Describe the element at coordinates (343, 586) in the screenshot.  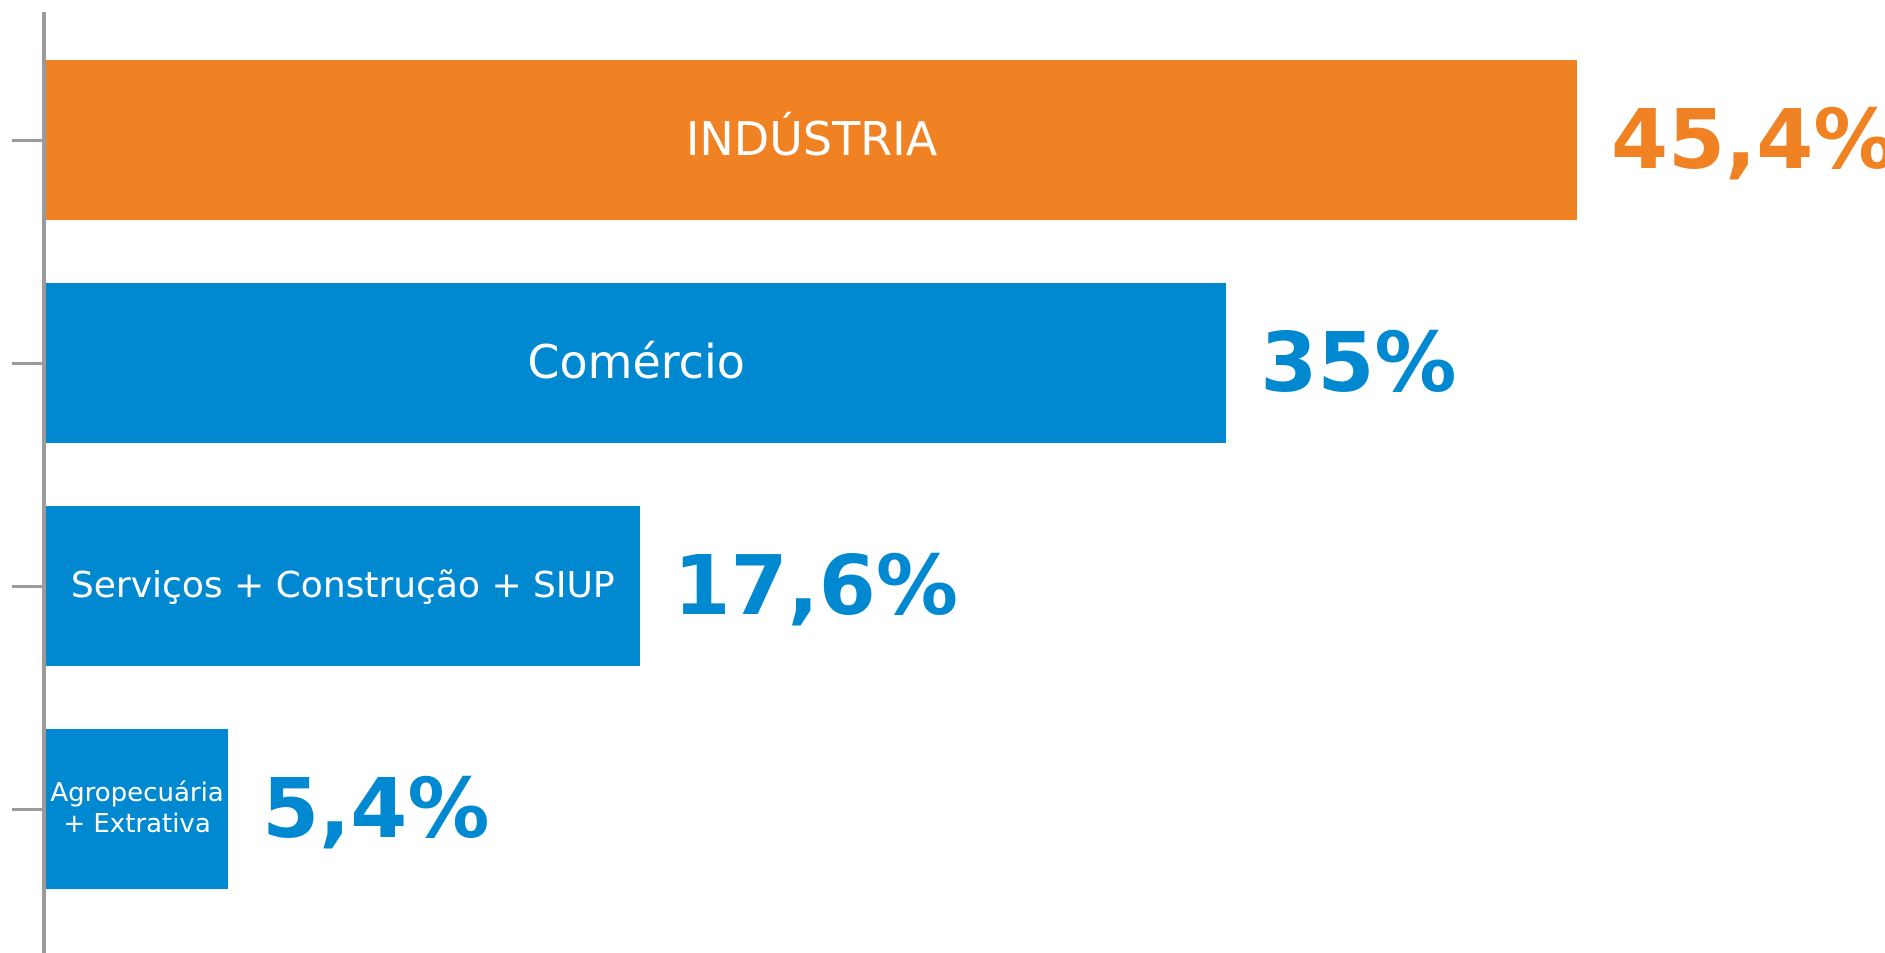
I see `bar: Serviços + Construção + SIUP` at that location.